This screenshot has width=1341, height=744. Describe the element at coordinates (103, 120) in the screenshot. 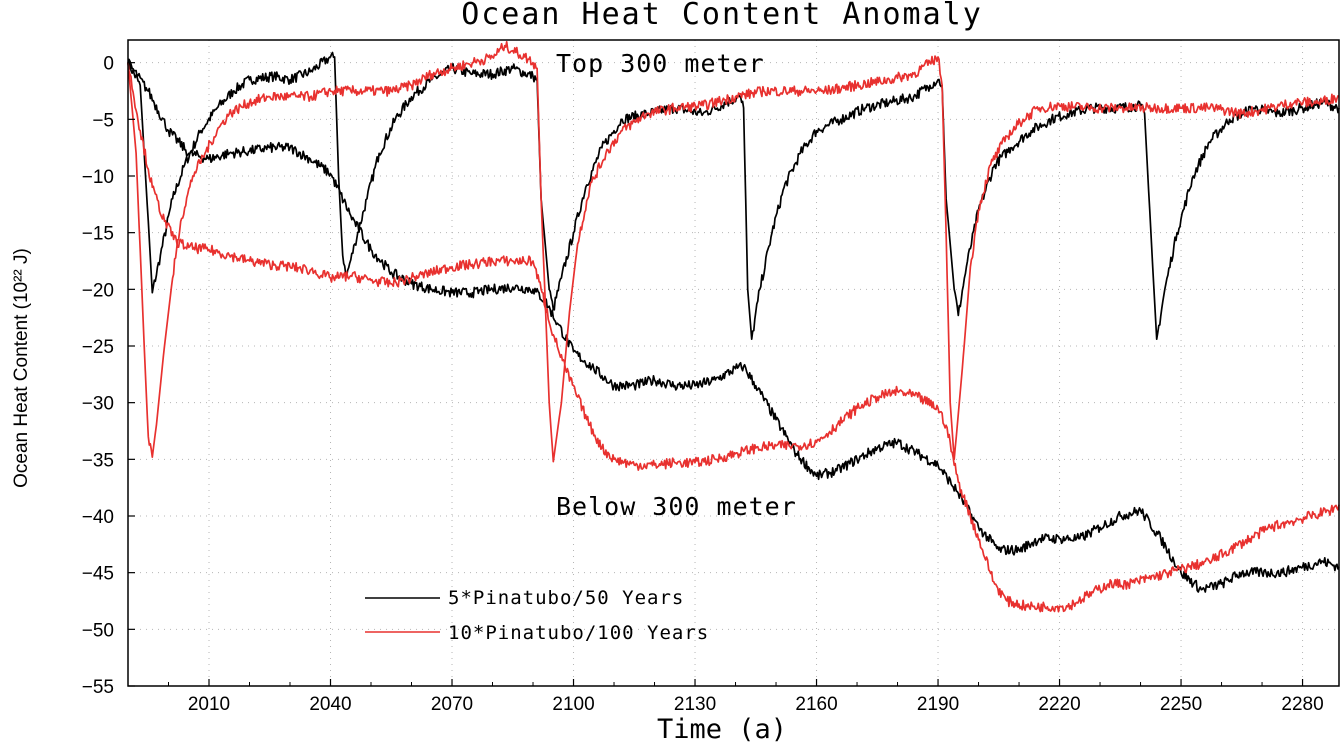

I see `y-tick-label: −5` at that location.